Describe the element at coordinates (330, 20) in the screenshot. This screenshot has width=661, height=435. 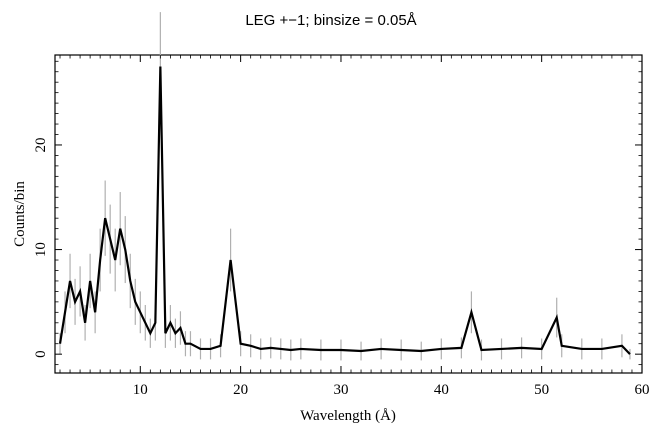
I see `chart-title: LEG +−1; binsize = 0.05Å` at that location.